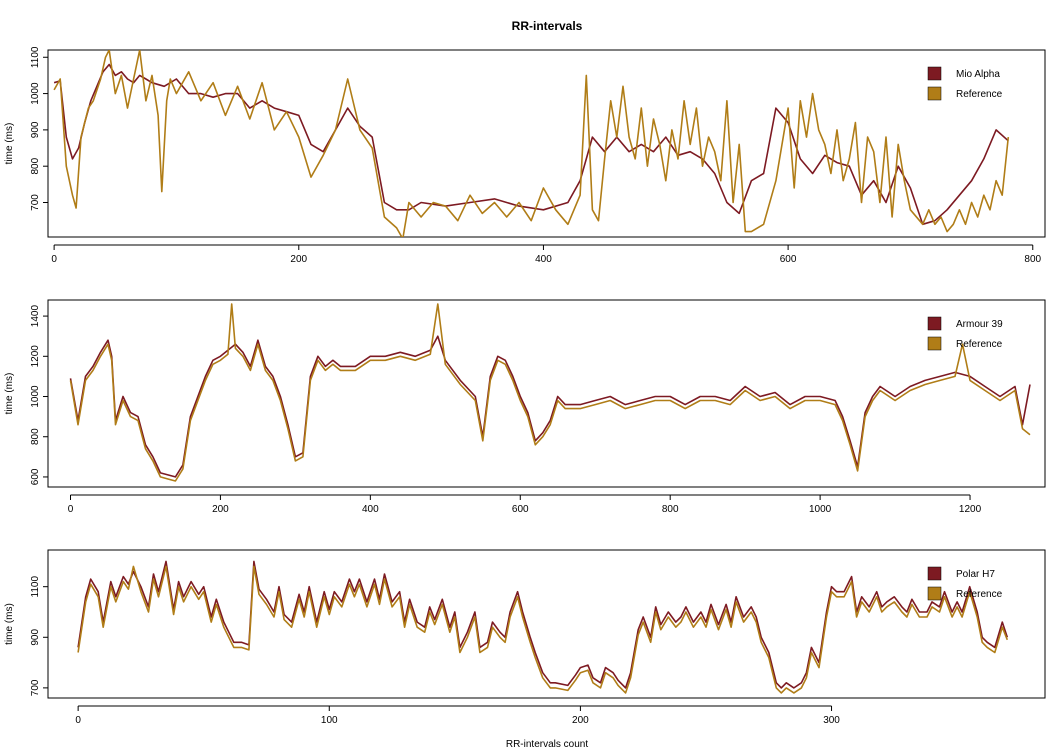 This screenshot has height=755, width=1057. What do you see at coordinates (965, 333) in the screenshot?
I see `legend: Armour 39 Reference` at bounding box center [965, 333].